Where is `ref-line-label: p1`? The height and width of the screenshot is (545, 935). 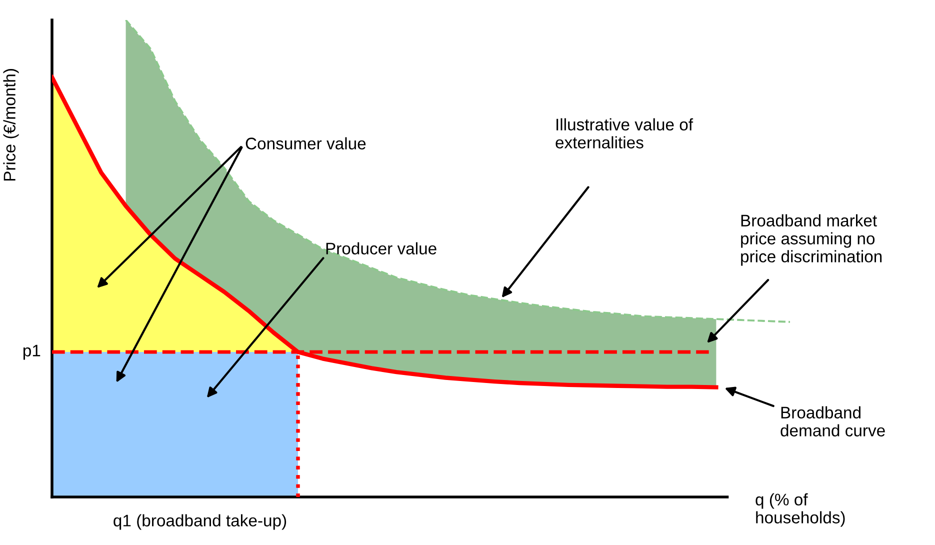 ref-line-label: p1 is located at coordinates (31, 352).